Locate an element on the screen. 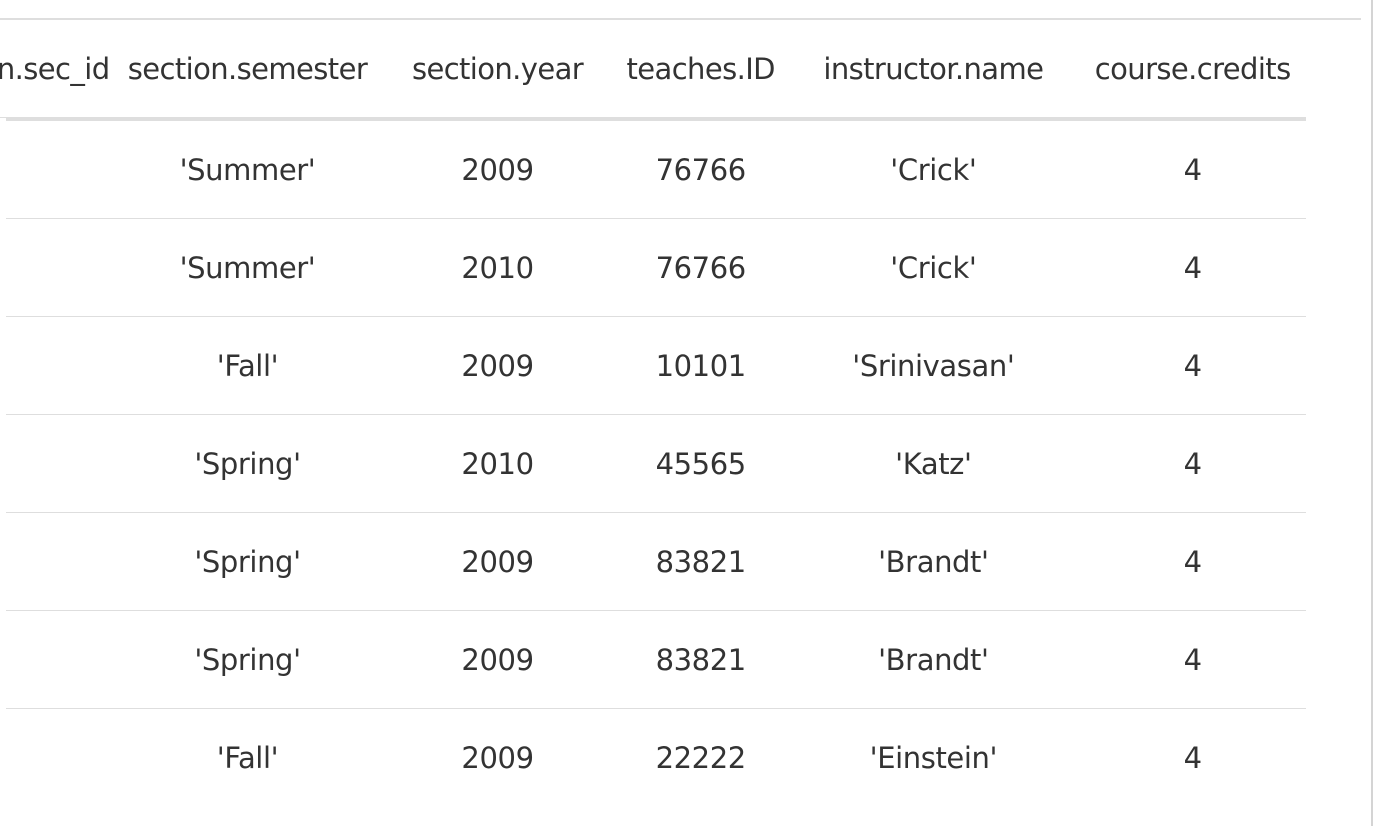  column-header-teaches-id: teaches.ID is located at coordinates (701, 70).